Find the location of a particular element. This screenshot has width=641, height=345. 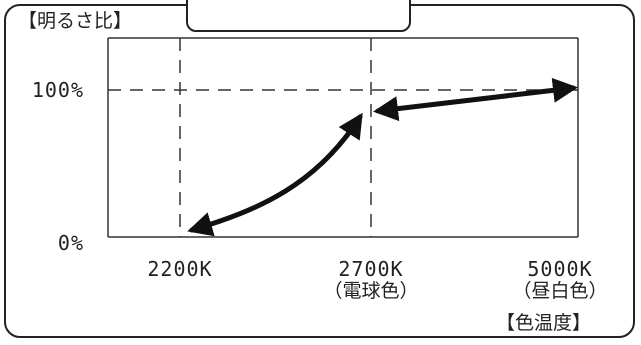

x-tick-label-5000k: 5000K is located at coordinates (560, 269).